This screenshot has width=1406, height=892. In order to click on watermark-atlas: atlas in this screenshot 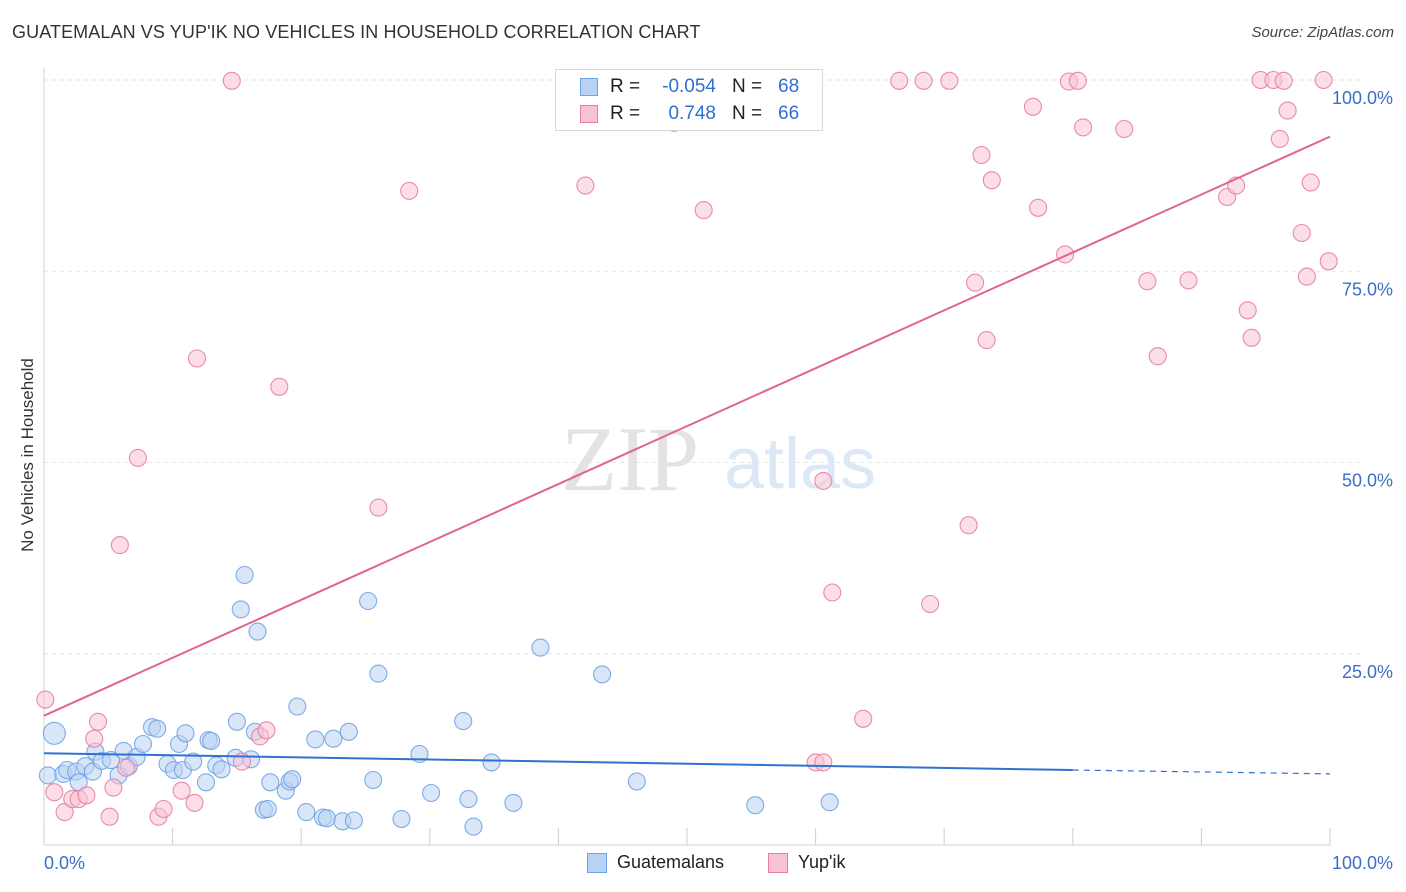, I will do `click(800, 464)`.